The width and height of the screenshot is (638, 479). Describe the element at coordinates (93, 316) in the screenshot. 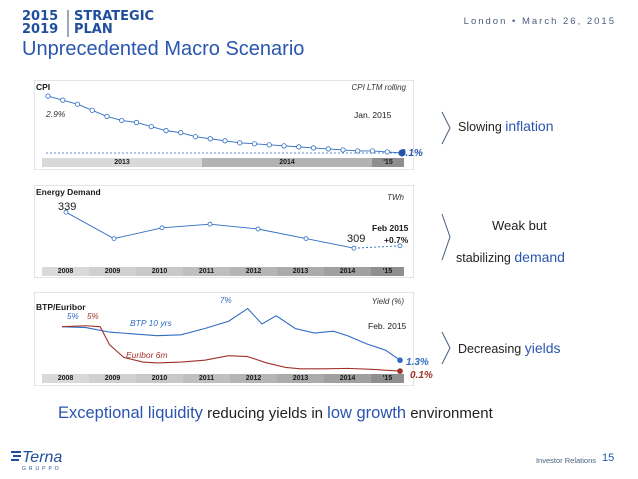

I see `rates-start-label-2: 5%` at that location.